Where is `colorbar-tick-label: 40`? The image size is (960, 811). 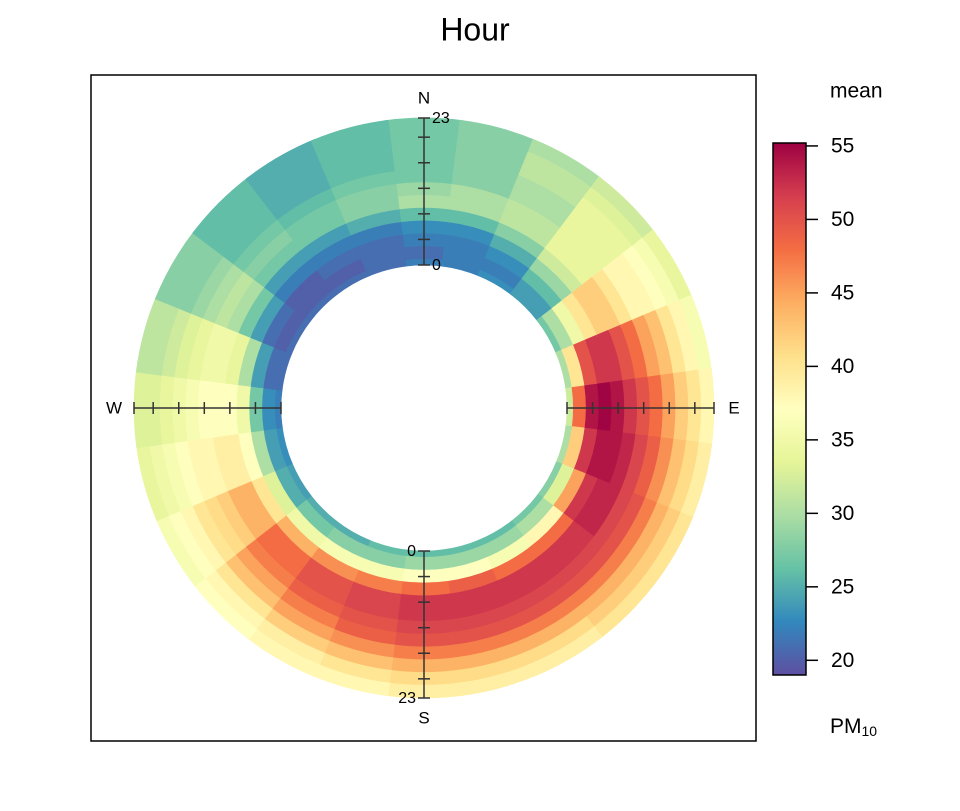
colorbar-tick-label: 40 is located at coordinates (842, 366).